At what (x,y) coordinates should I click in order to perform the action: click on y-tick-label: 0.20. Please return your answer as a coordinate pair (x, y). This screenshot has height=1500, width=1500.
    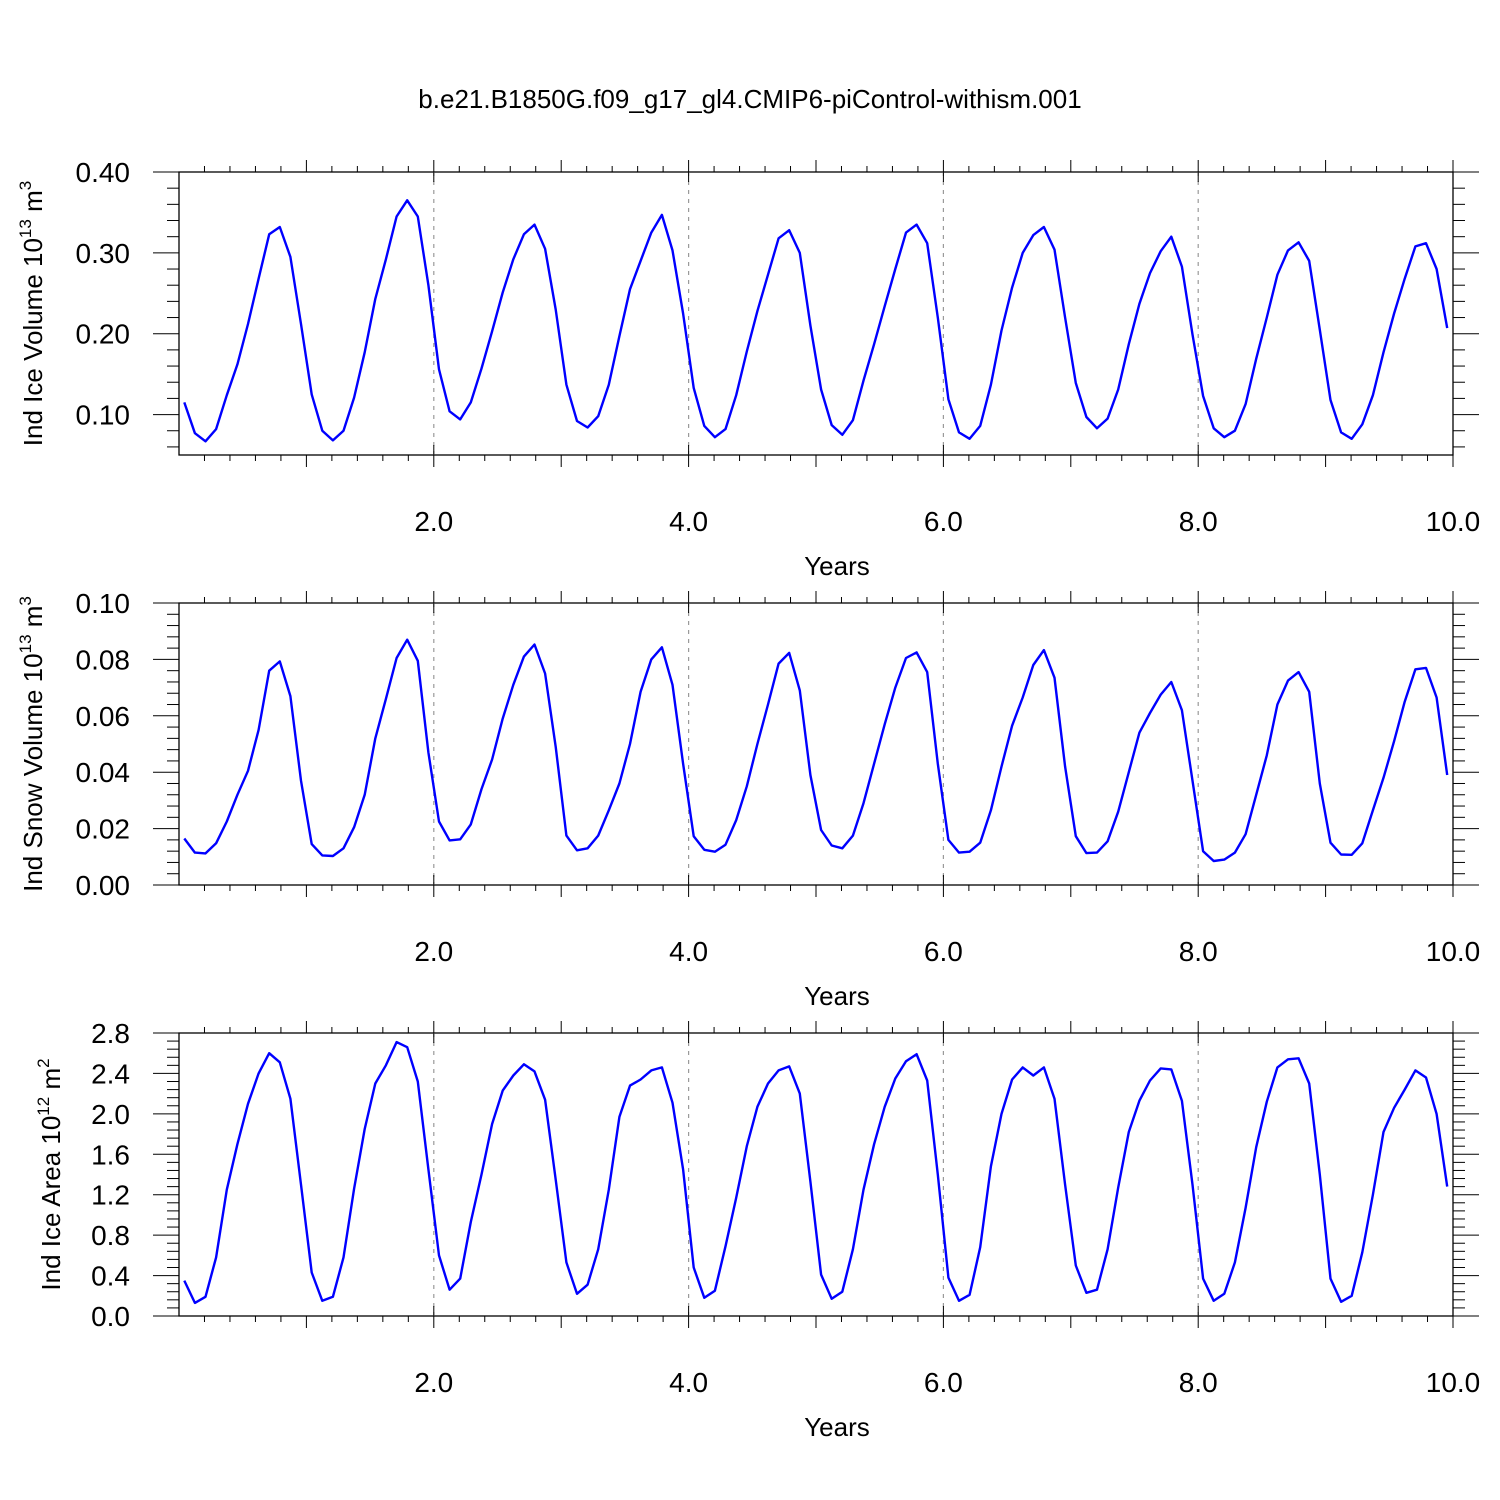
    Looking at the image, I should click on (103, 334).